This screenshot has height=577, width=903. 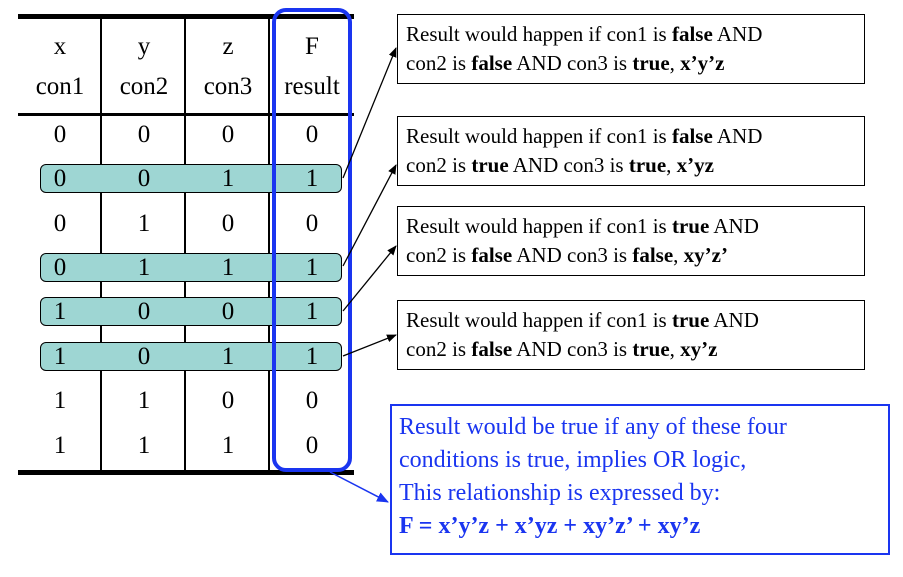 I want to click on arrow-column-to-summary, so click(x=359, y=487).